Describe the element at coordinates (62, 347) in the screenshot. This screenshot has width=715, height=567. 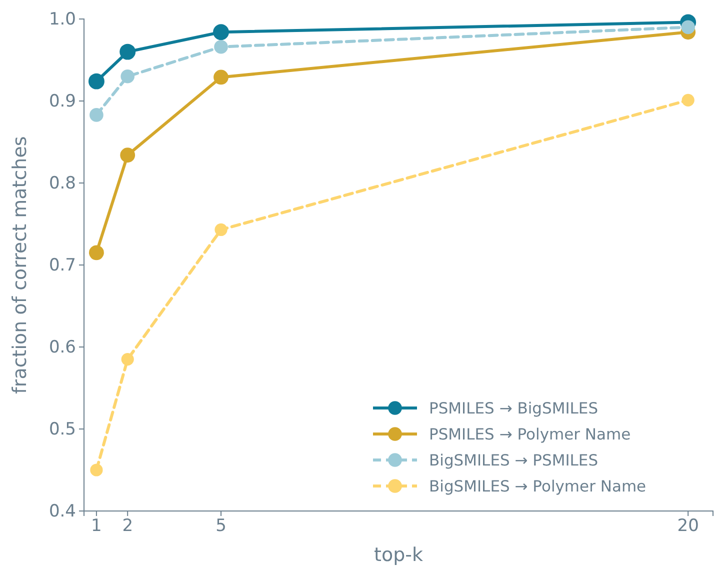
I see `y-tick-label: 0.6` at that location.